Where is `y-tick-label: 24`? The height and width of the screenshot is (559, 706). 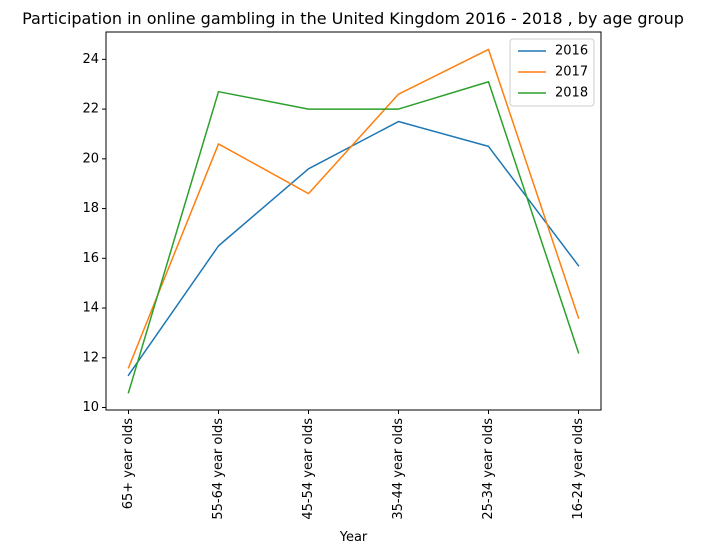
y-tick-label: 24 is located at coordinates (90, 59).